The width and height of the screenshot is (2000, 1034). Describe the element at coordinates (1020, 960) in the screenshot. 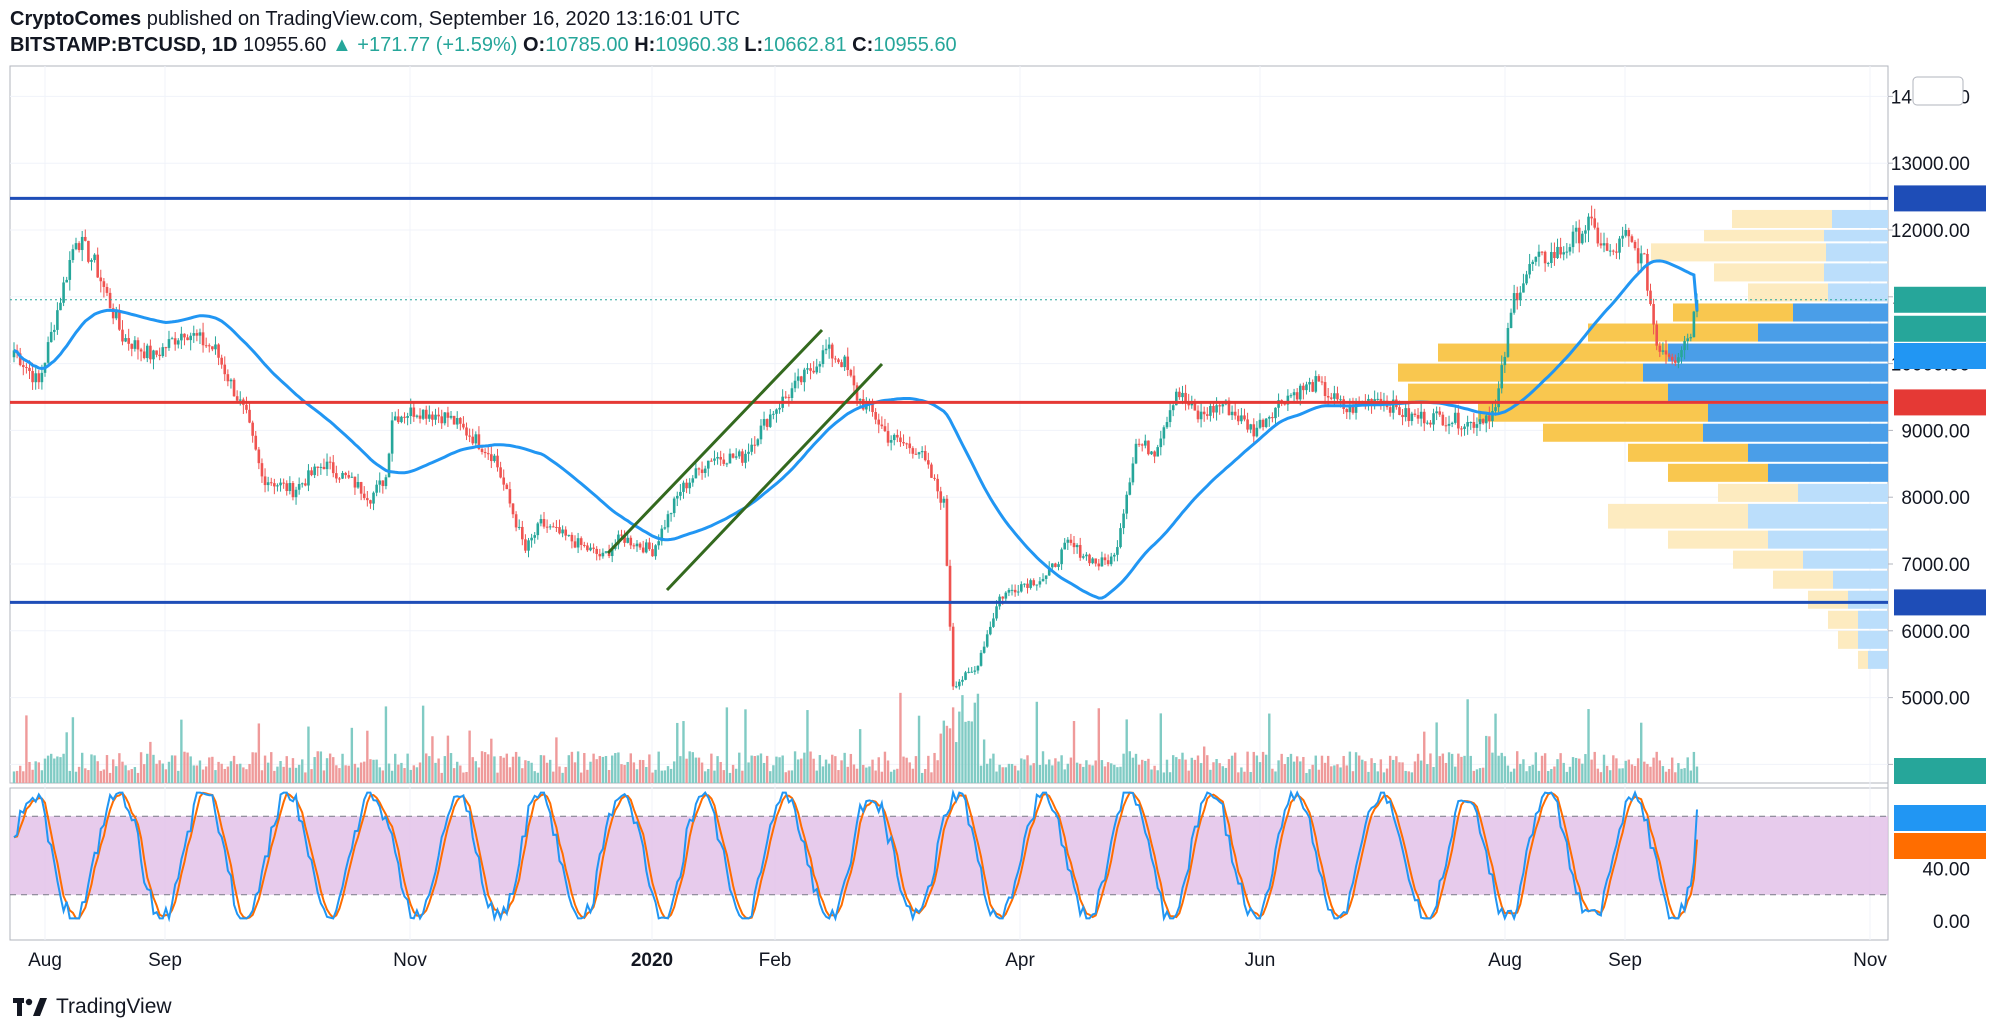

I see `time-label: Apr` at that location.